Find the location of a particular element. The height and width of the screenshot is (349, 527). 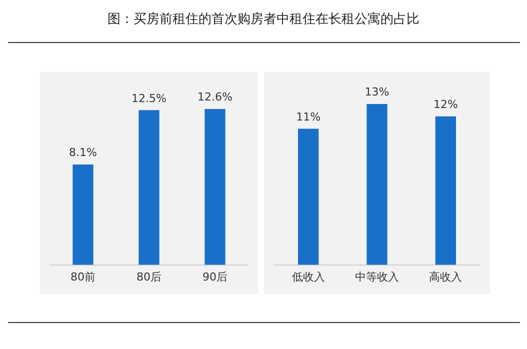

data-label: 11% is located at coordinates (308, 117).